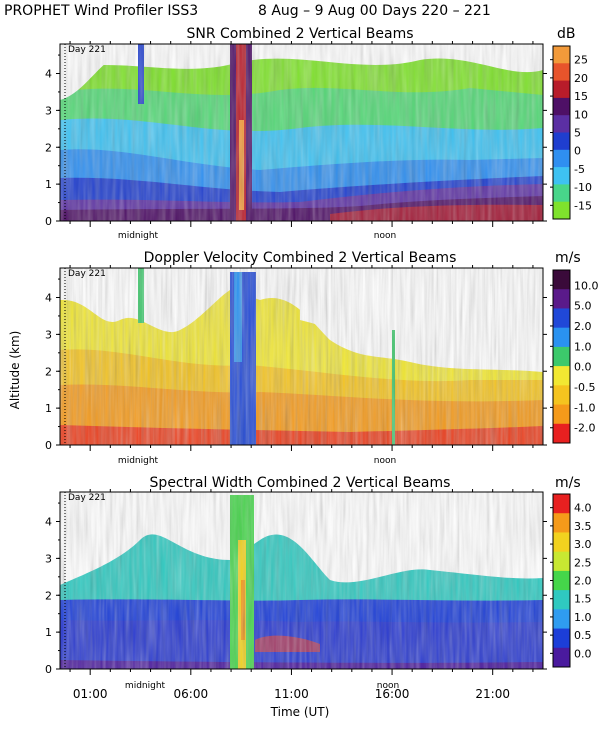 The image size is (600, 750). What do you see at coordinates (568, 258) in the screenshot?
I see `doppler-unit: m/s` at bounding box center [568, 258].